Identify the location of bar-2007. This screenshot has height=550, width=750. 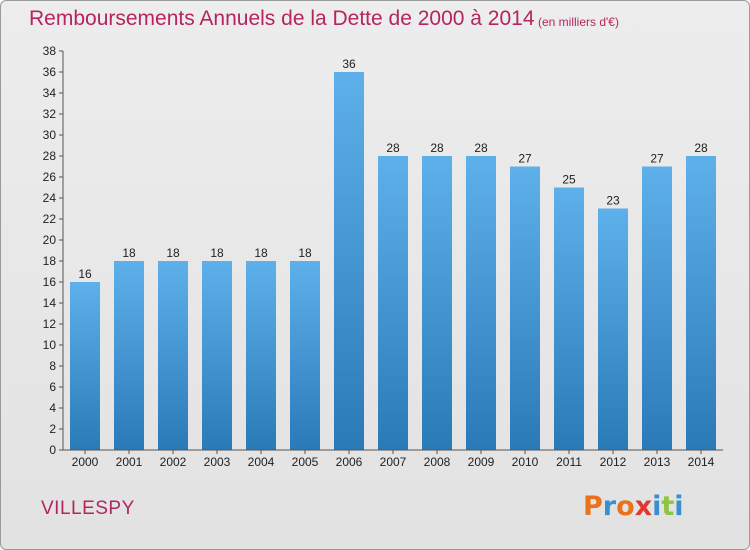
(393, 303).